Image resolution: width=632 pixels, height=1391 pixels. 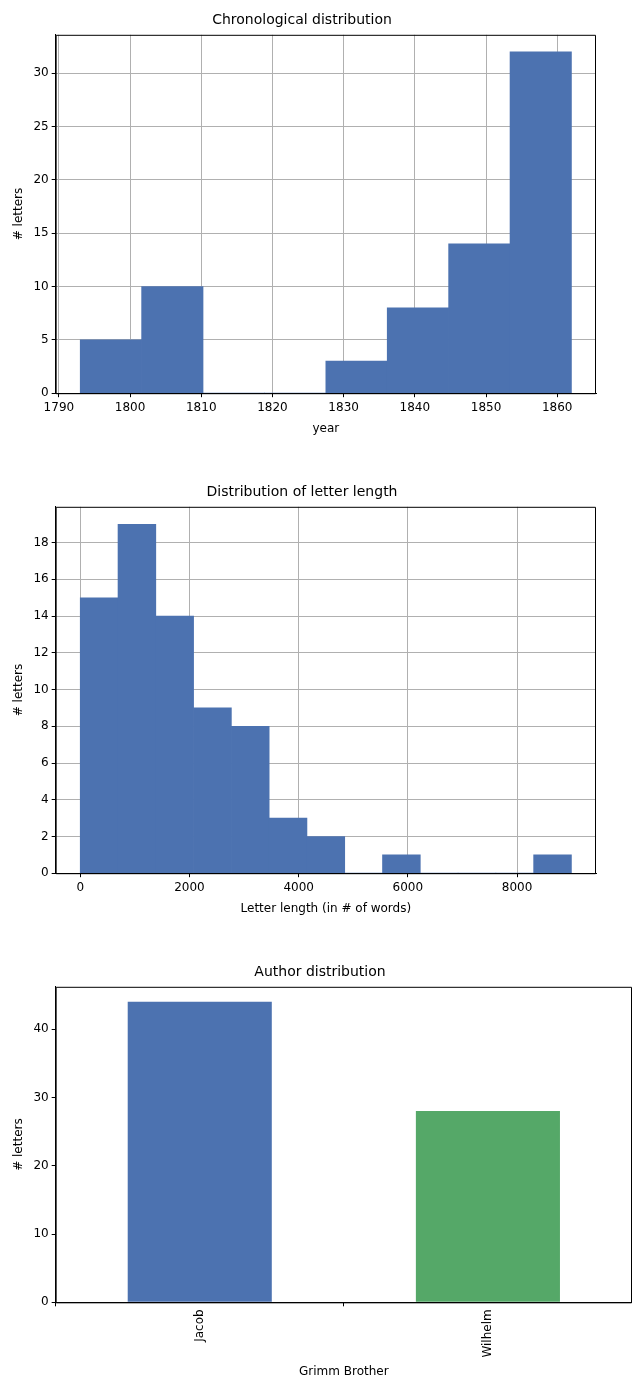 What do you see at coordinates (201, 406) in the screenshot?
I see `x-tick-label: 1810` at bounding box center [201, 406].